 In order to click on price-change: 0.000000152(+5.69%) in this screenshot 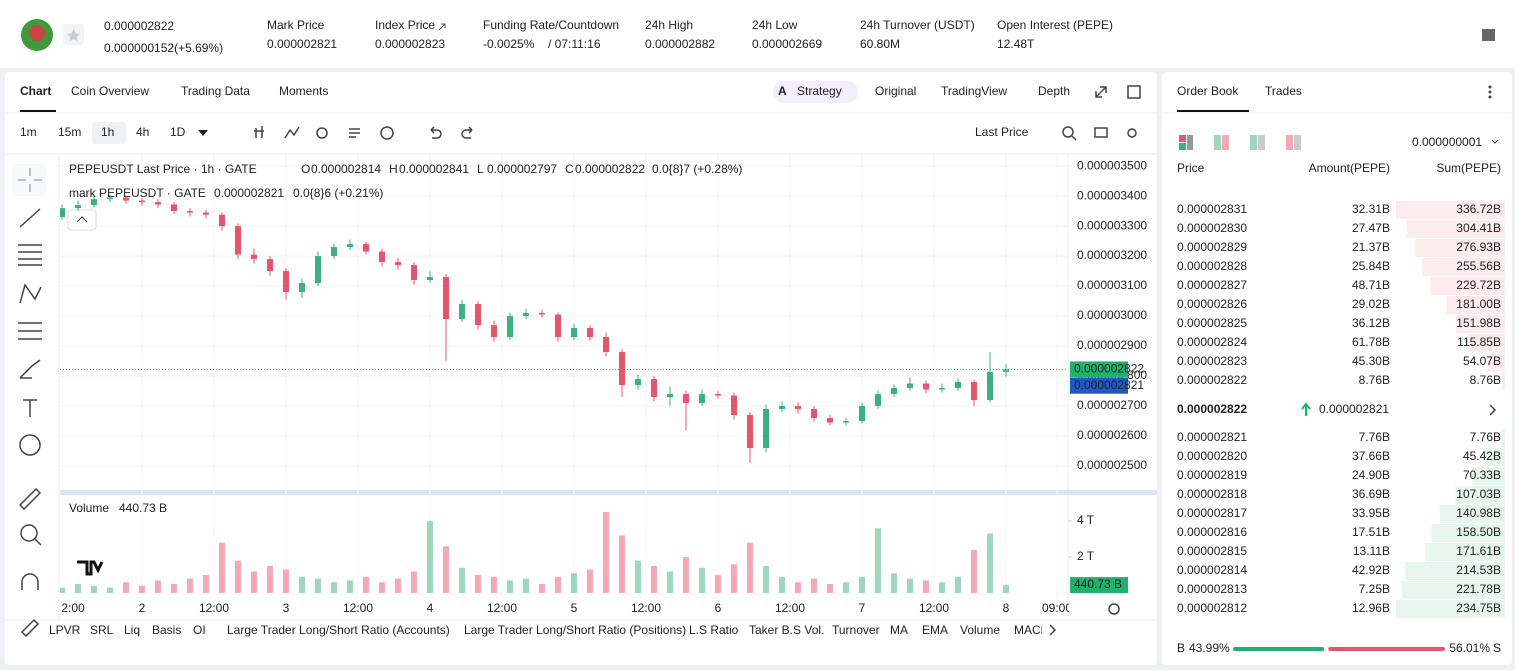, I will do `click(163, 48)`.